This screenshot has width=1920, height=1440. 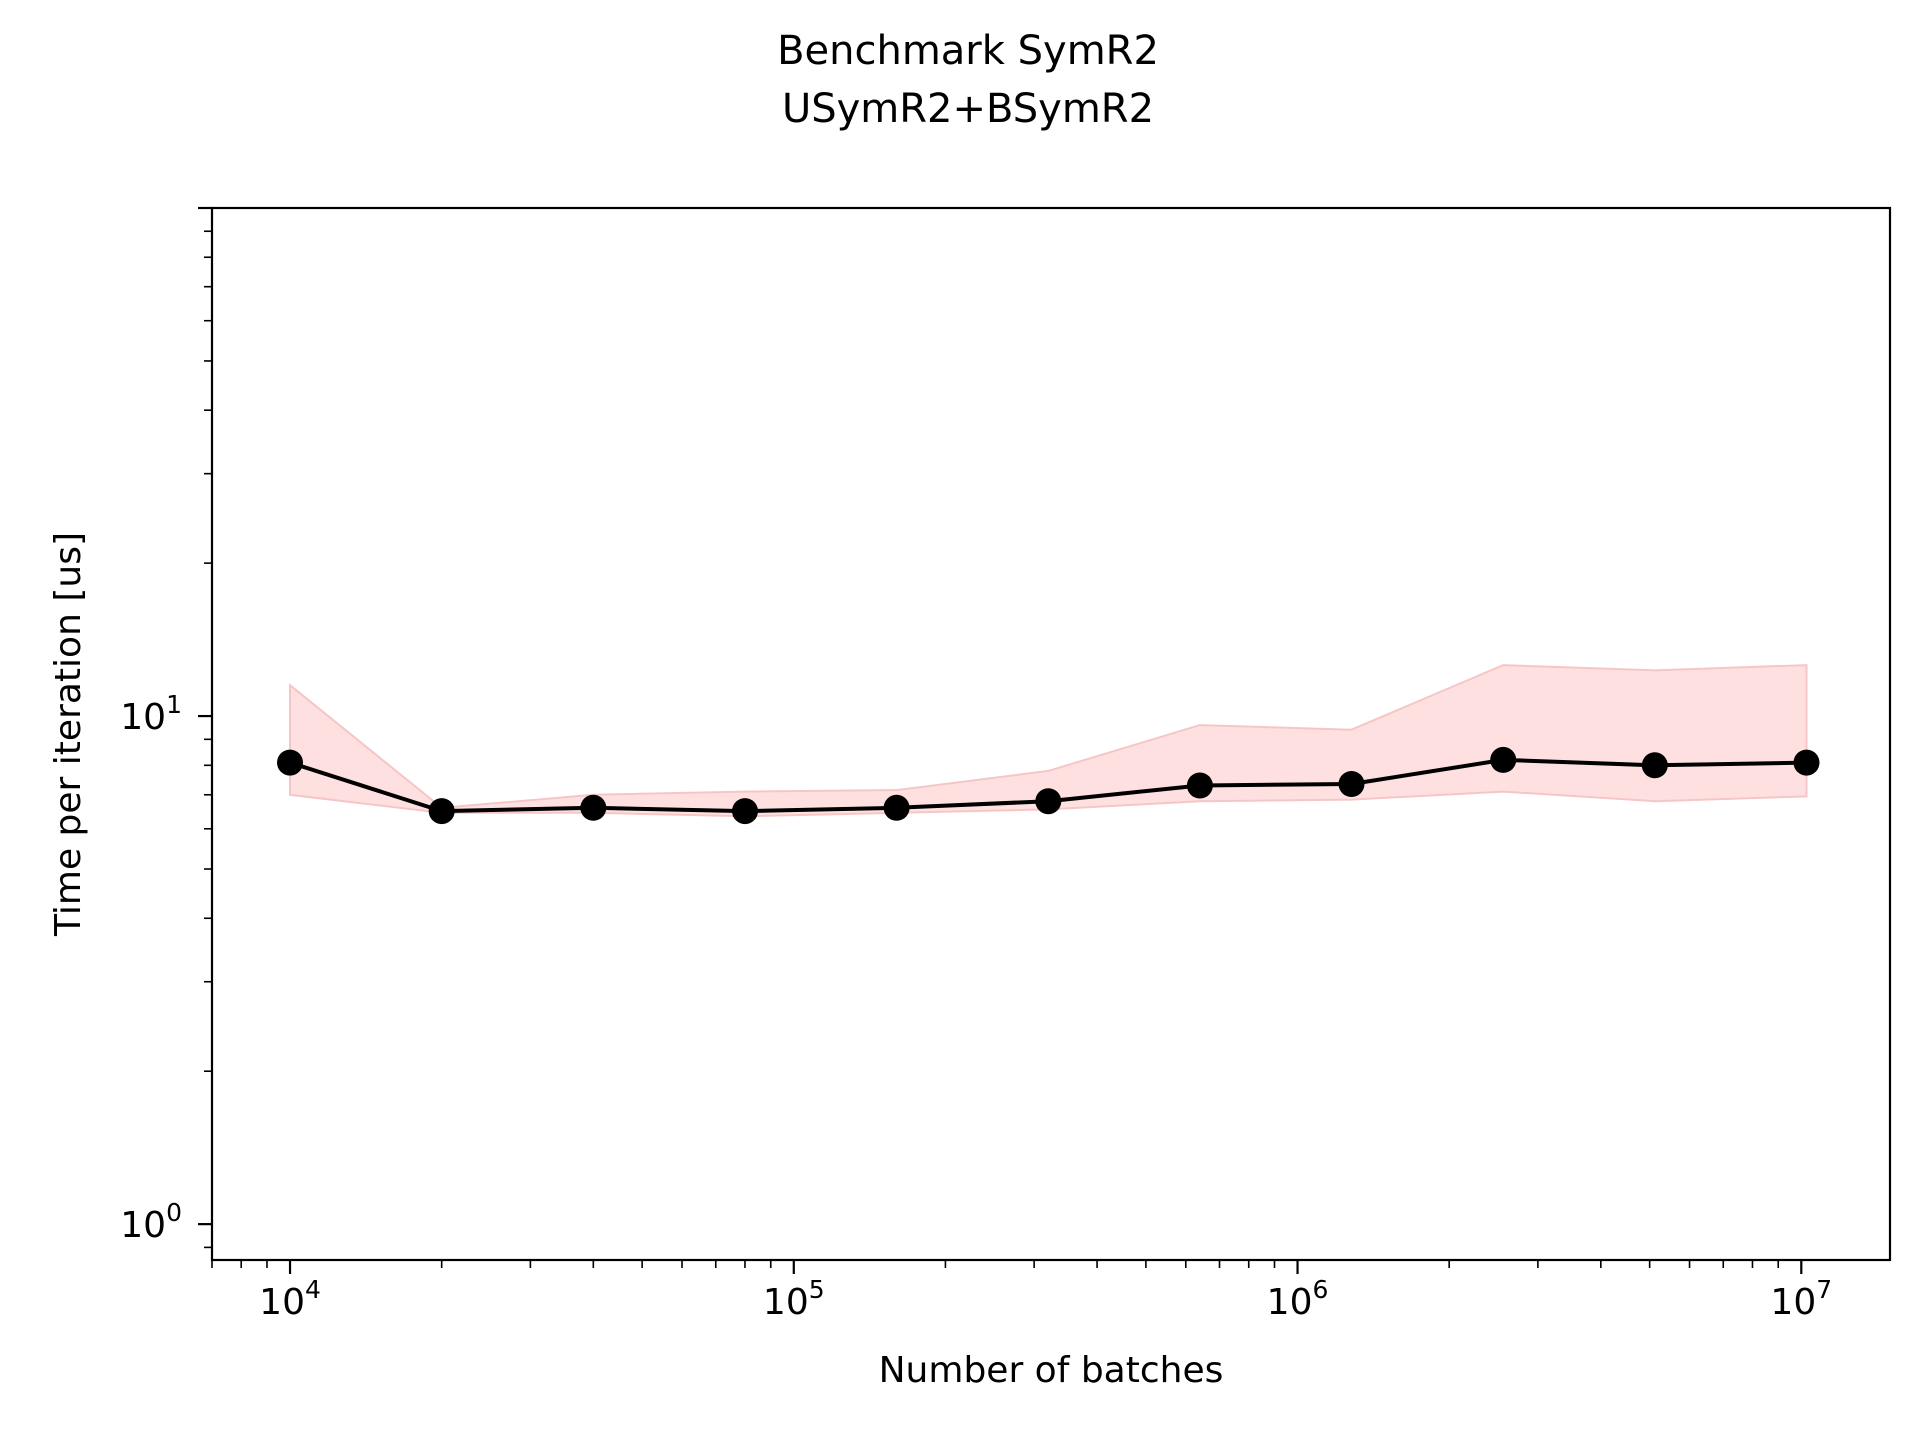 What do you see at coordinates (1048, 741) in the screenshot?
I see `series-0-band` at bounding box center [1048, 741].